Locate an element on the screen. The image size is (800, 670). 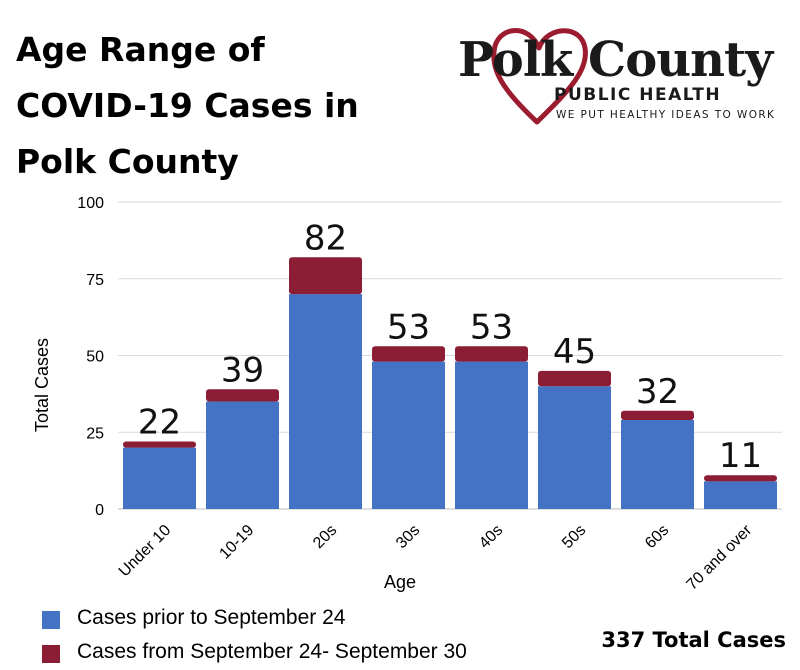
logo-subtitle: PUBLIC HEALTH is located at coordinates (638, 95).